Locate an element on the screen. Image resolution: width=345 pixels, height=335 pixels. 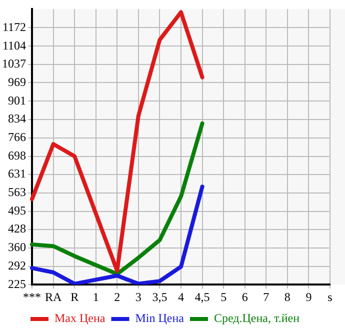
y-tick-label: 766 is located at coordinates (17, 137).